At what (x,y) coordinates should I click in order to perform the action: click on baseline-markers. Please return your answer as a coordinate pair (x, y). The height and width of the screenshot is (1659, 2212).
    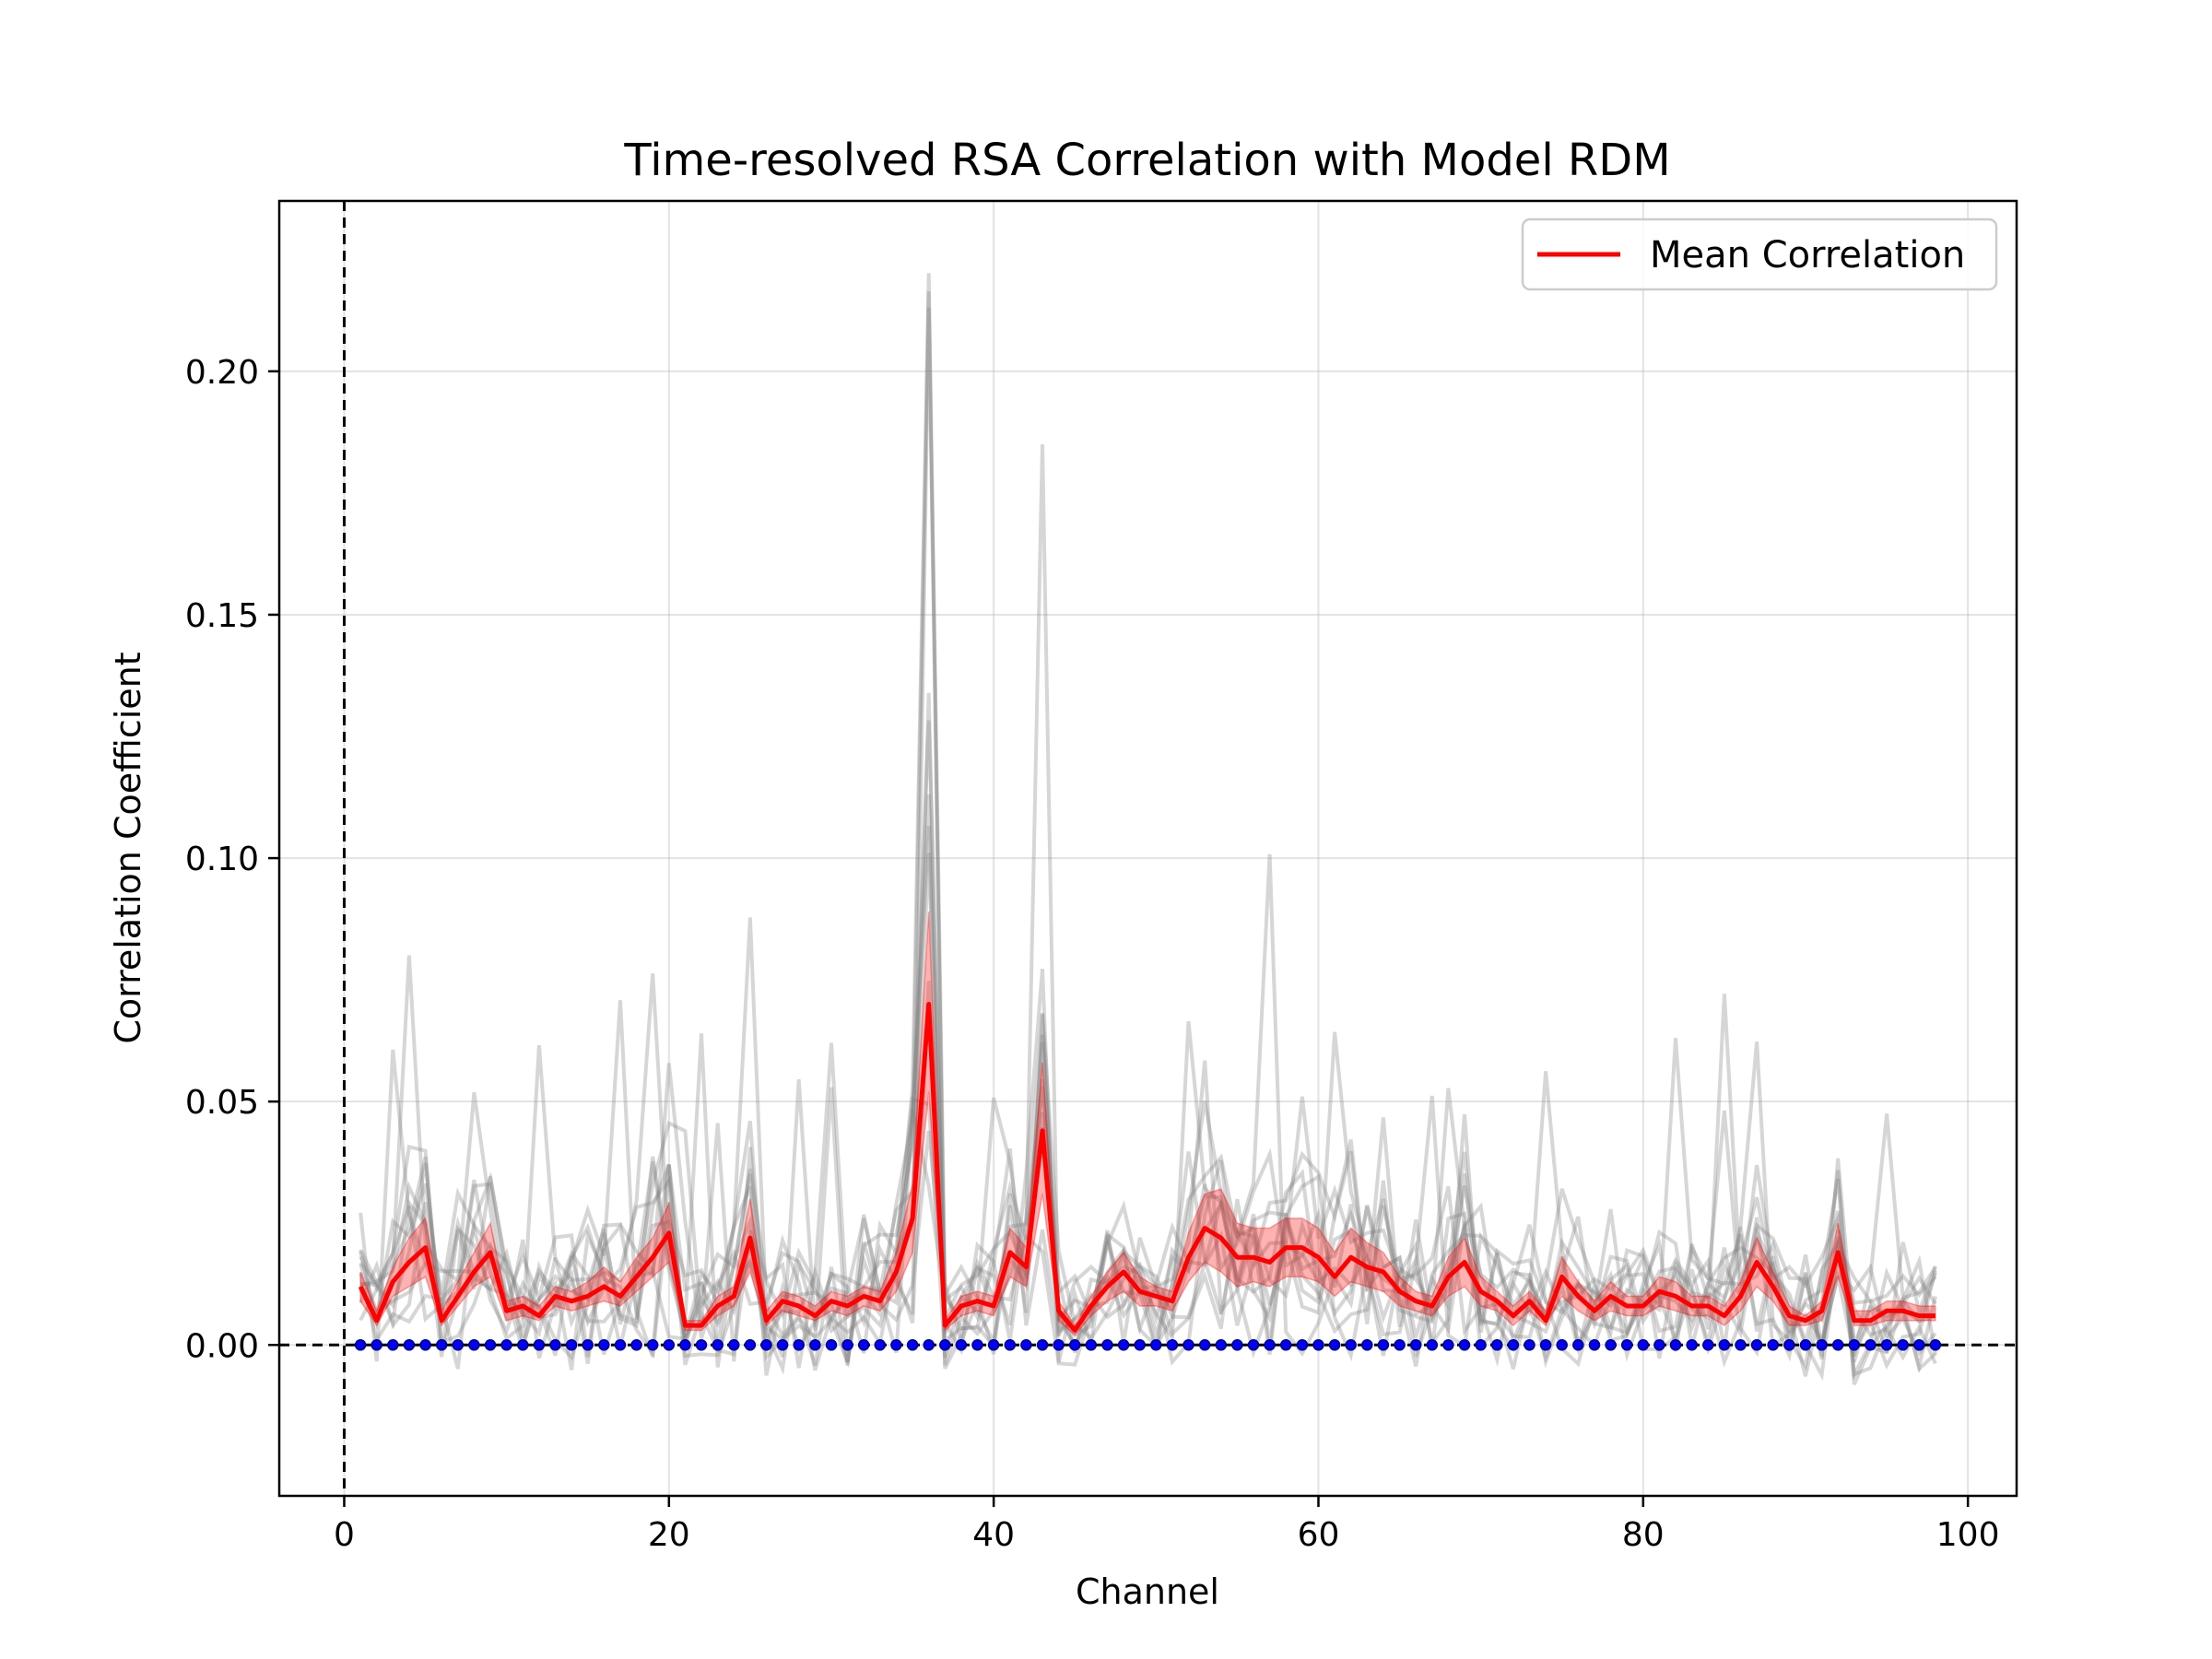
    Looking at the image, I should click on (1148, 1345).